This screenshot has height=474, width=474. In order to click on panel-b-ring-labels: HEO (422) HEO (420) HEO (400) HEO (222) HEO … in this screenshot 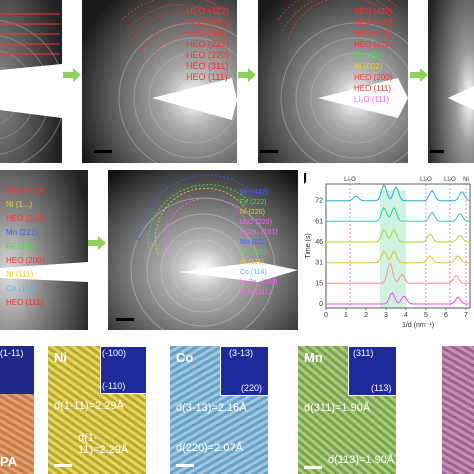, I will do `click(207, 44)`.